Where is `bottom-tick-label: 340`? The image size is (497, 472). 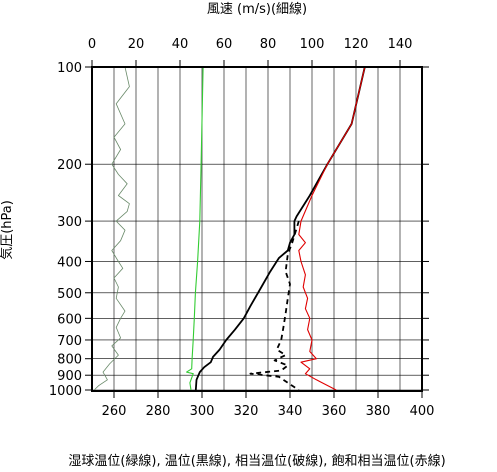
bottom-tick-label: 340 is located at coordinates (290, 411).